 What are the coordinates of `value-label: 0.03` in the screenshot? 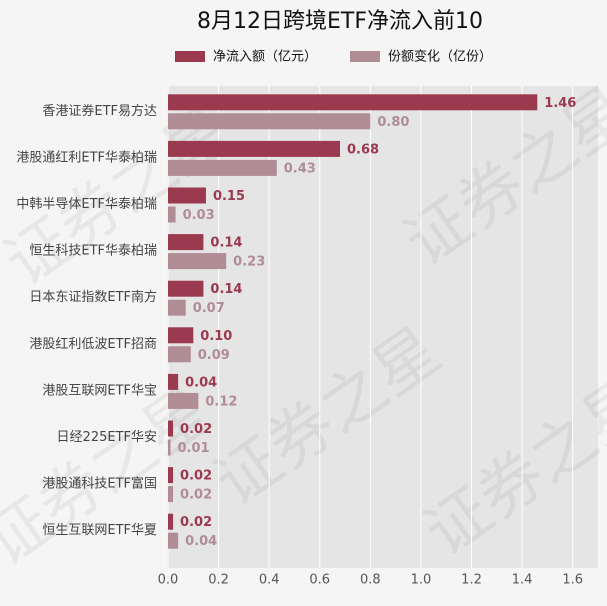 It's located at (199, 215).